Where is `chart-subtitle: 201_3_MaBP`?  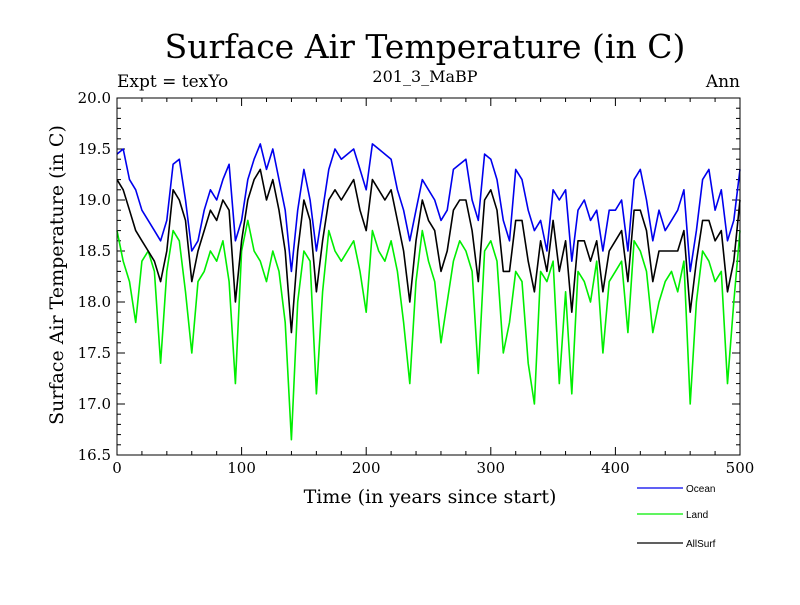 chart-subtitle: 201_3_MaBP is located at coordinates (424, 76).